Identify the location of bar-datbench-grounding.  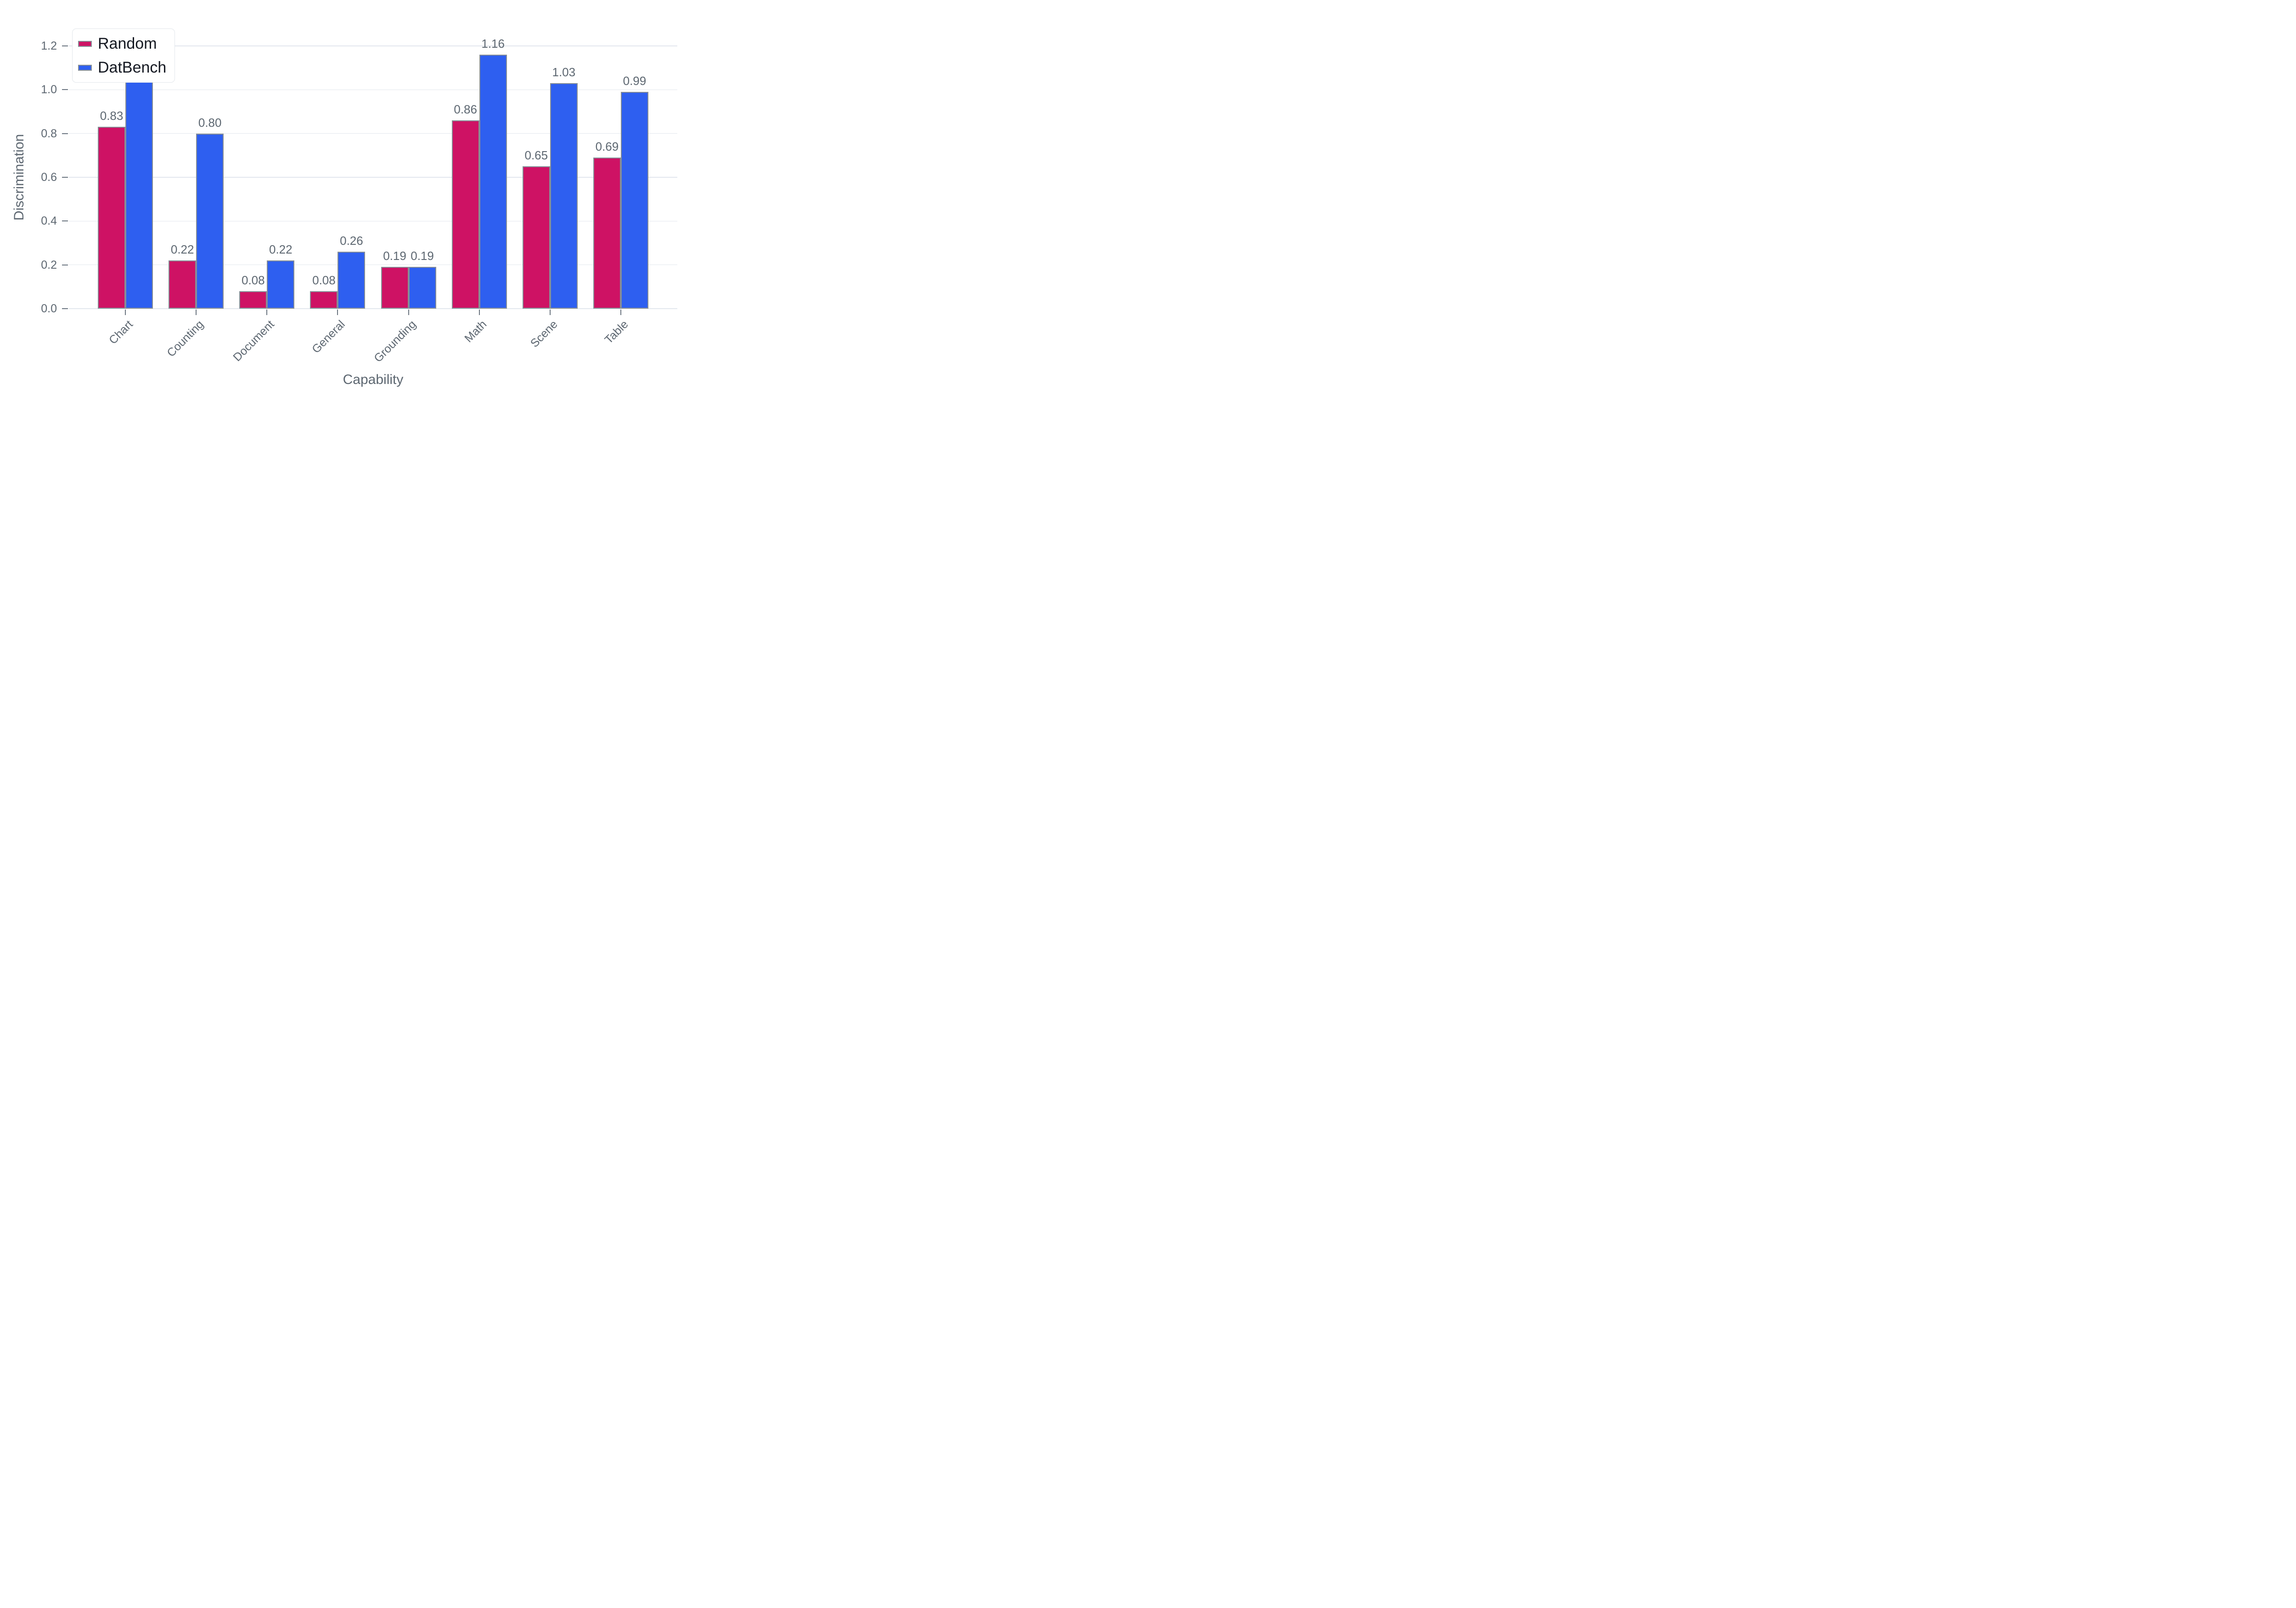
(422, 288).